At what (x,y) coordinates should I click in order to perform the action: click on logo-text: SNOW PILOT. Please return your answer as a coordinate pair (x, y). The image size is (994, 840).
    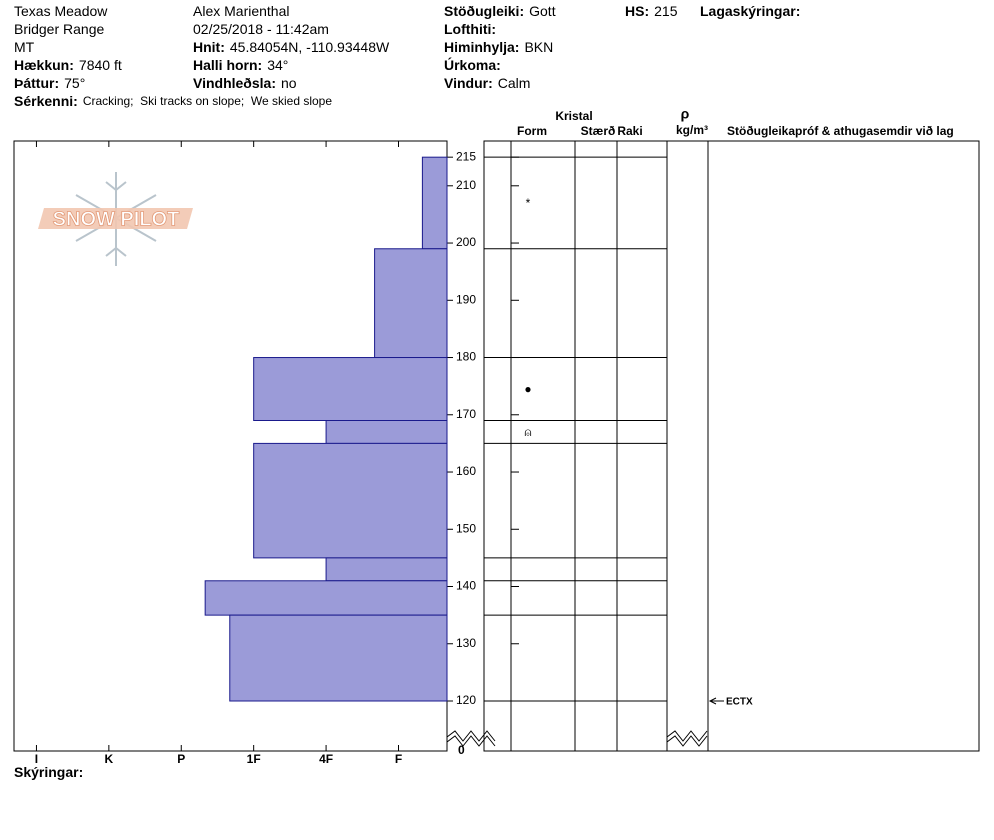
    Looking at the image, I should click on (116, 219).